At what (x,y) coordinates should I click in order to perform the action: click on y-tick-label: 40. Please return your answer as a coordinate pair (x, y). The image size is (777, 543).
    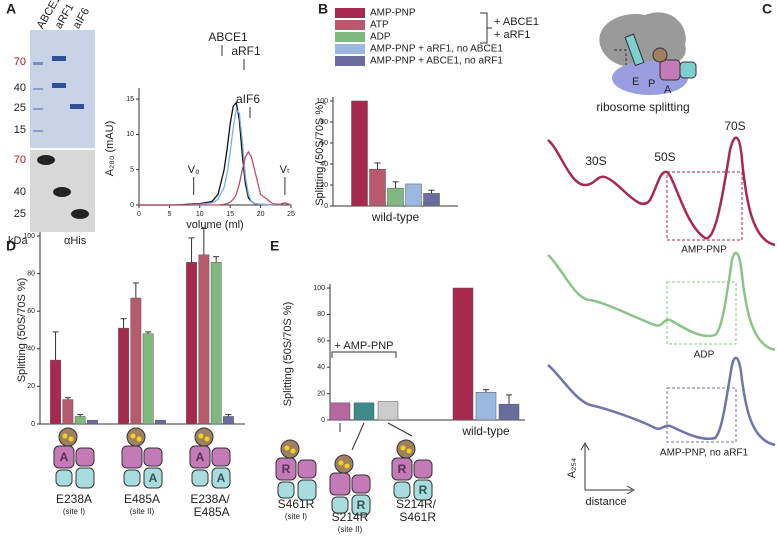
    Looking at the image, I should click on (324, 164).